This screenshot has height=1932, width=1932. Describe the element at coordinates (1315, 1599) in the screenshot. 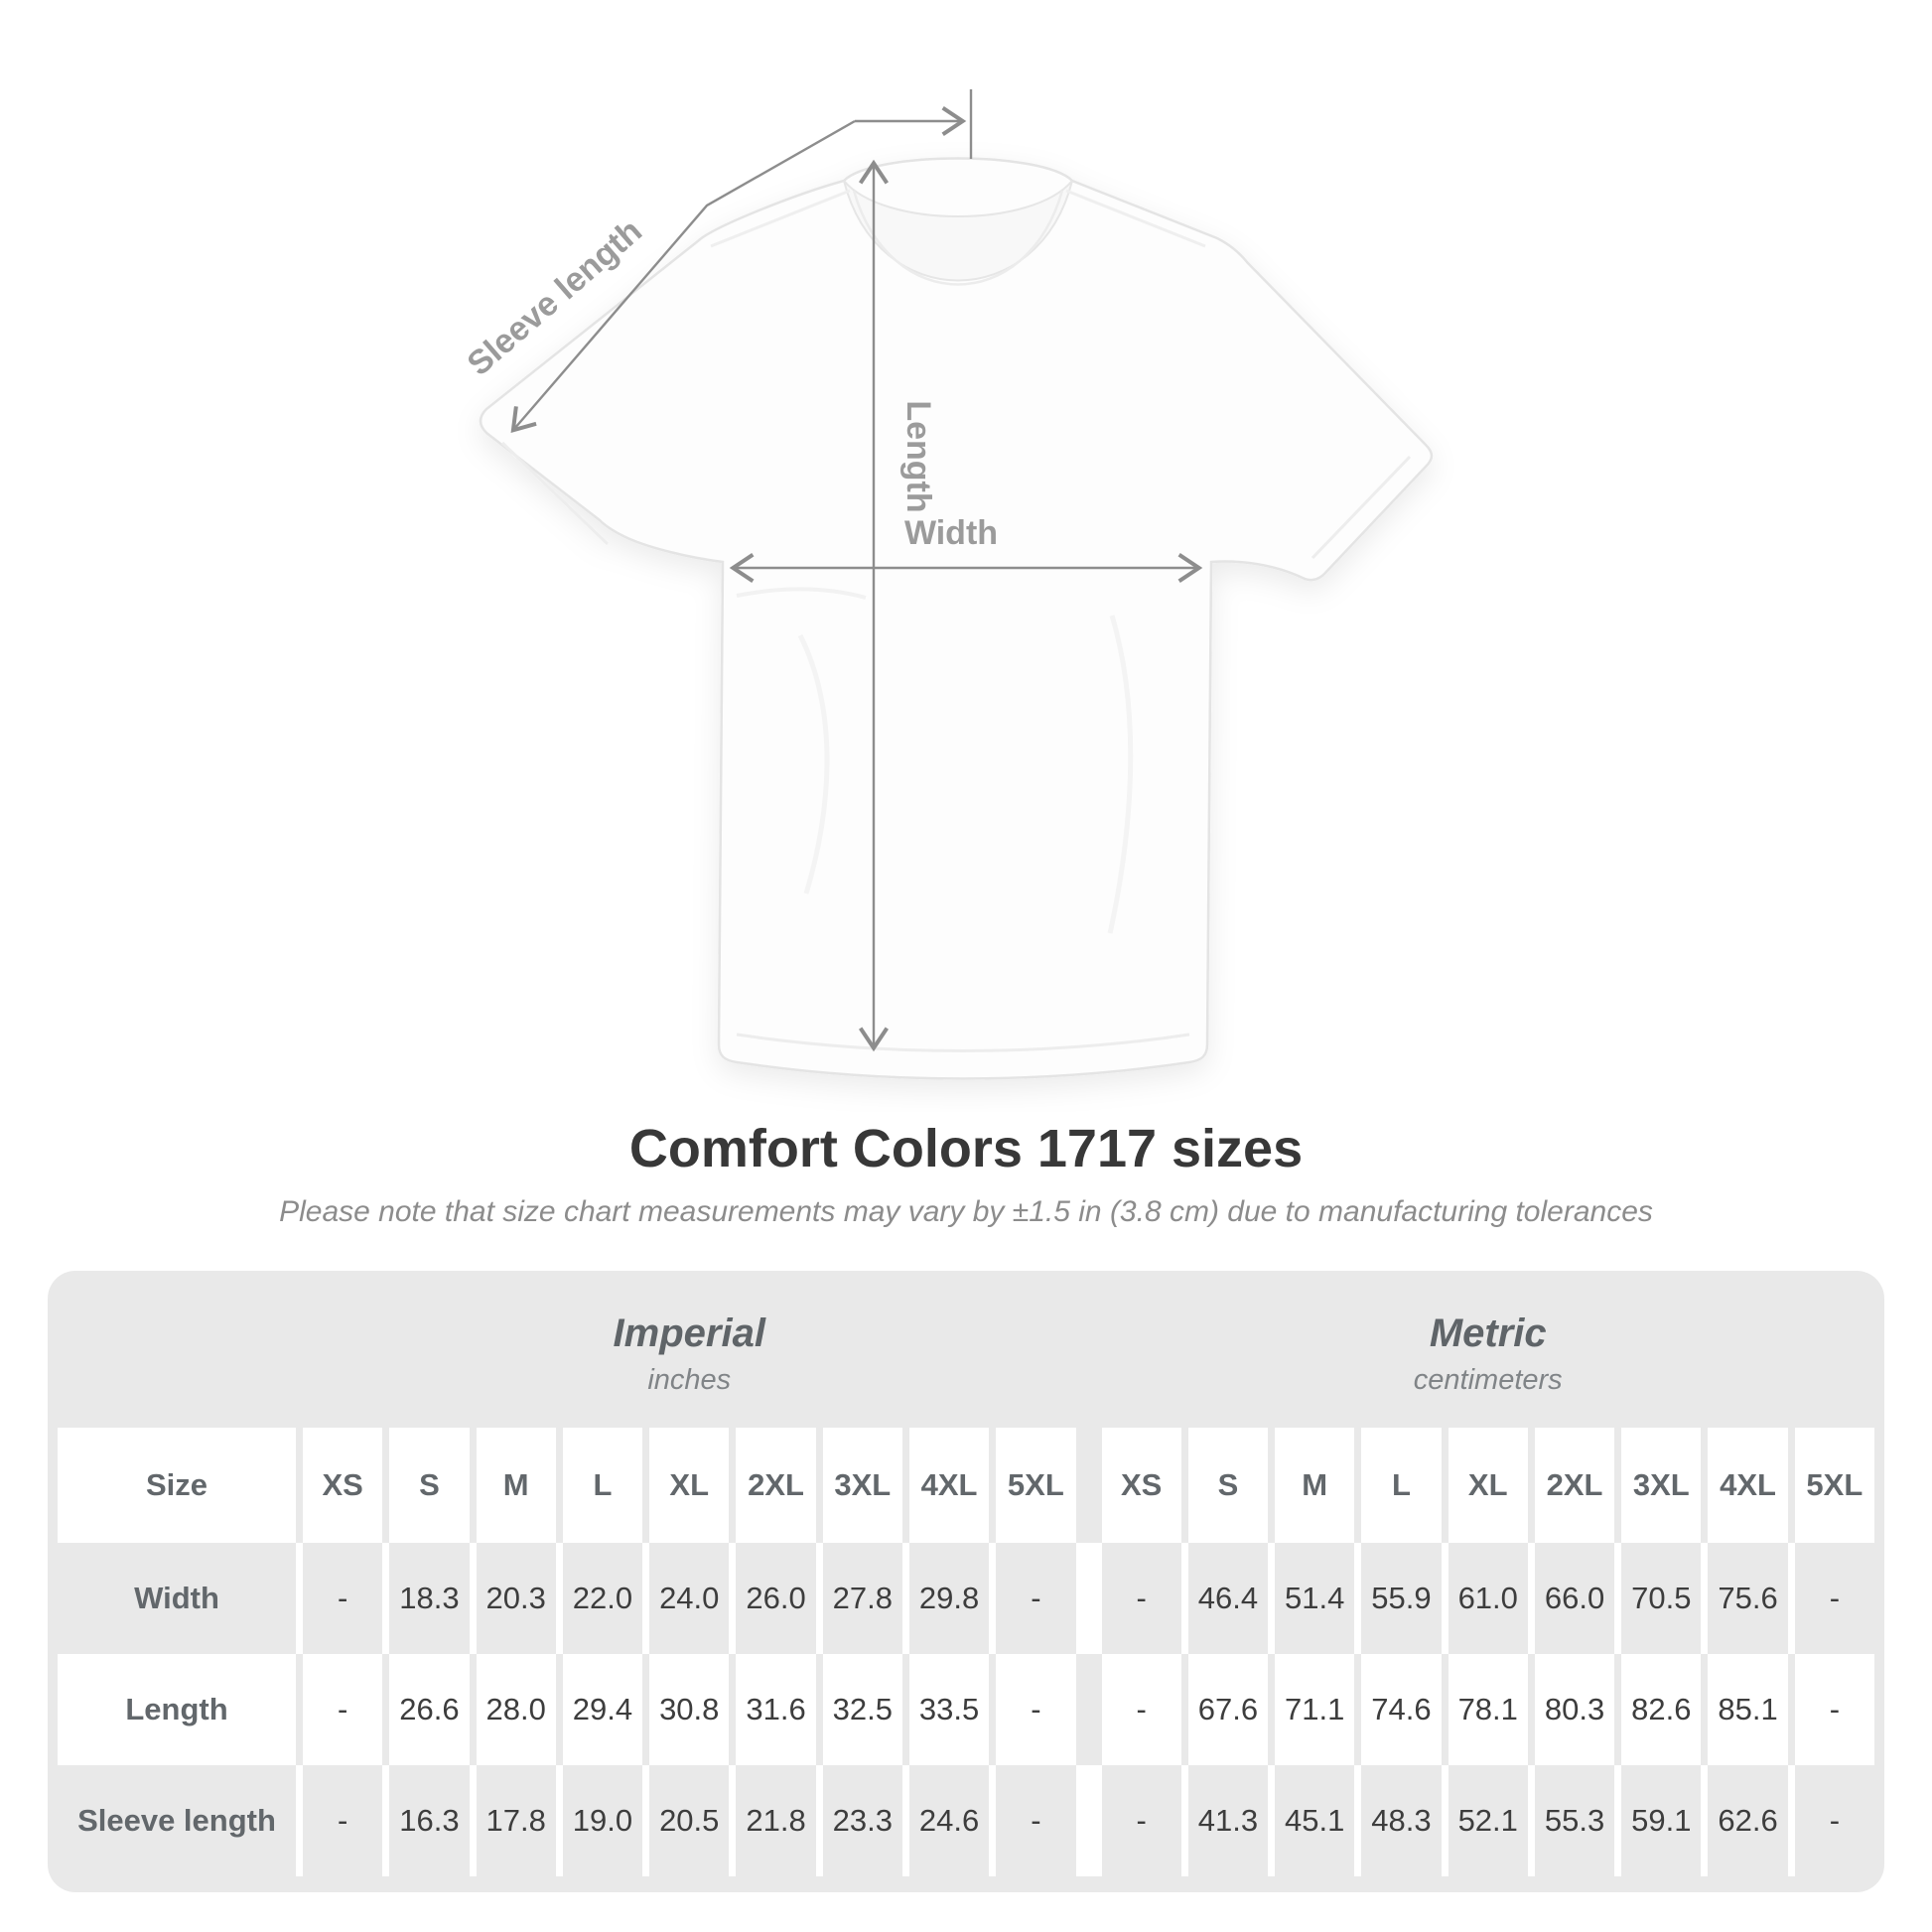

I see `table-cell: 51.4` at that location.